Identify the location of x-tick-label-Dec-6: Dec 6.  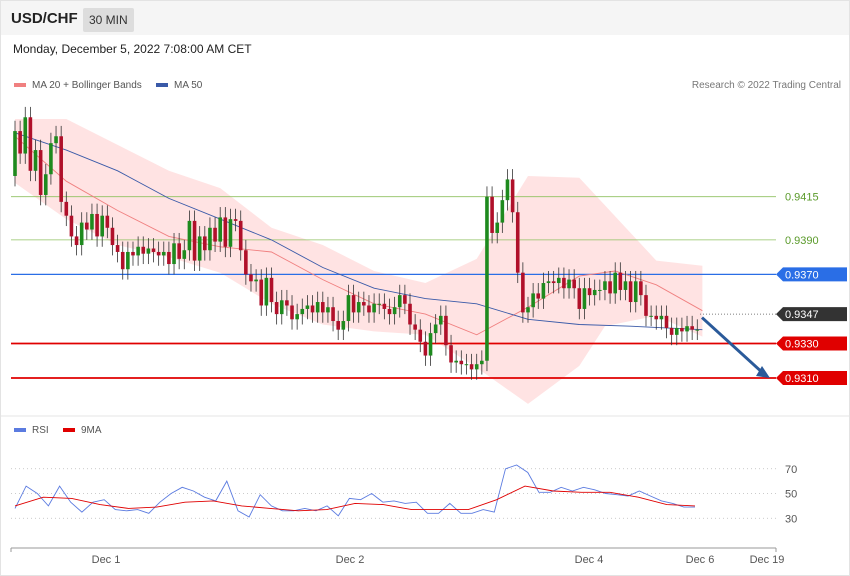
(700, 560).